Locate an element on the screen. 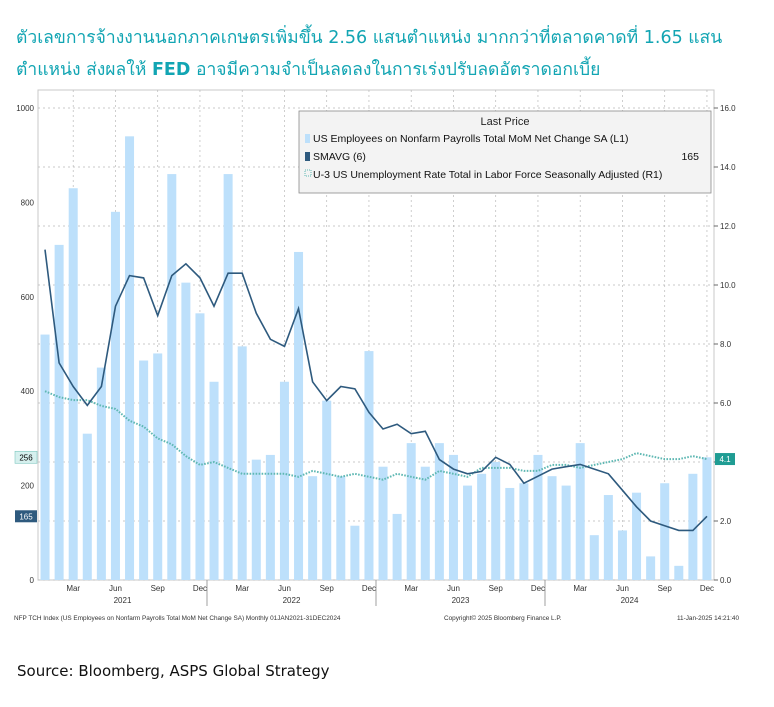 This screenshot has width=774, height=707. right-axis-tick-label: 8.0 is located at coordinates (726, 344).